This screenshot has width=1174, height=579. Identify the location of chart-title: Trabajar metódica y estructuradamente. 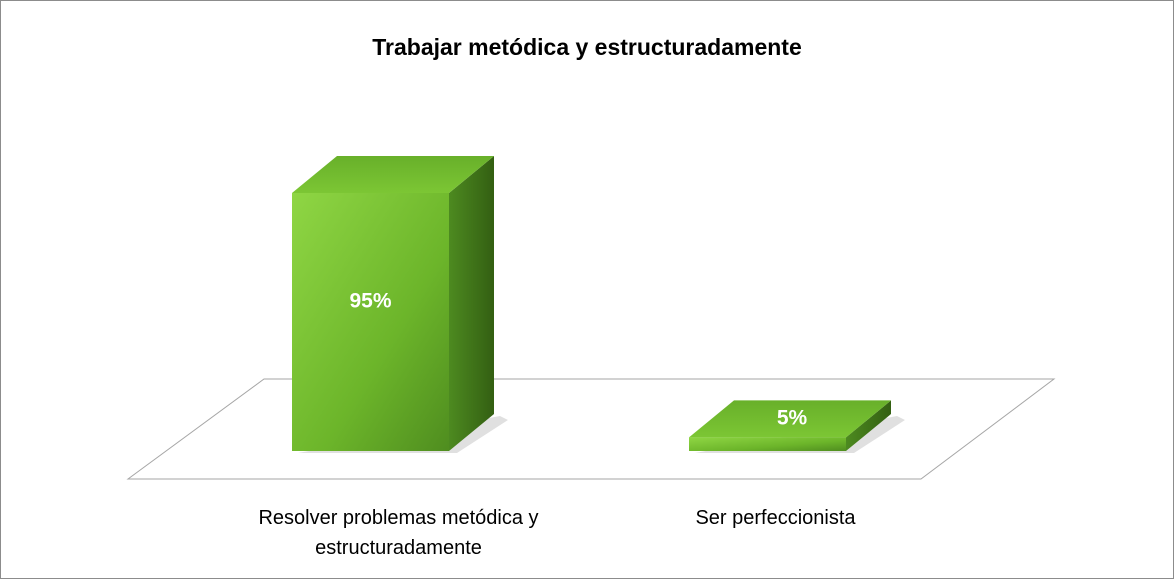
(587, 47).